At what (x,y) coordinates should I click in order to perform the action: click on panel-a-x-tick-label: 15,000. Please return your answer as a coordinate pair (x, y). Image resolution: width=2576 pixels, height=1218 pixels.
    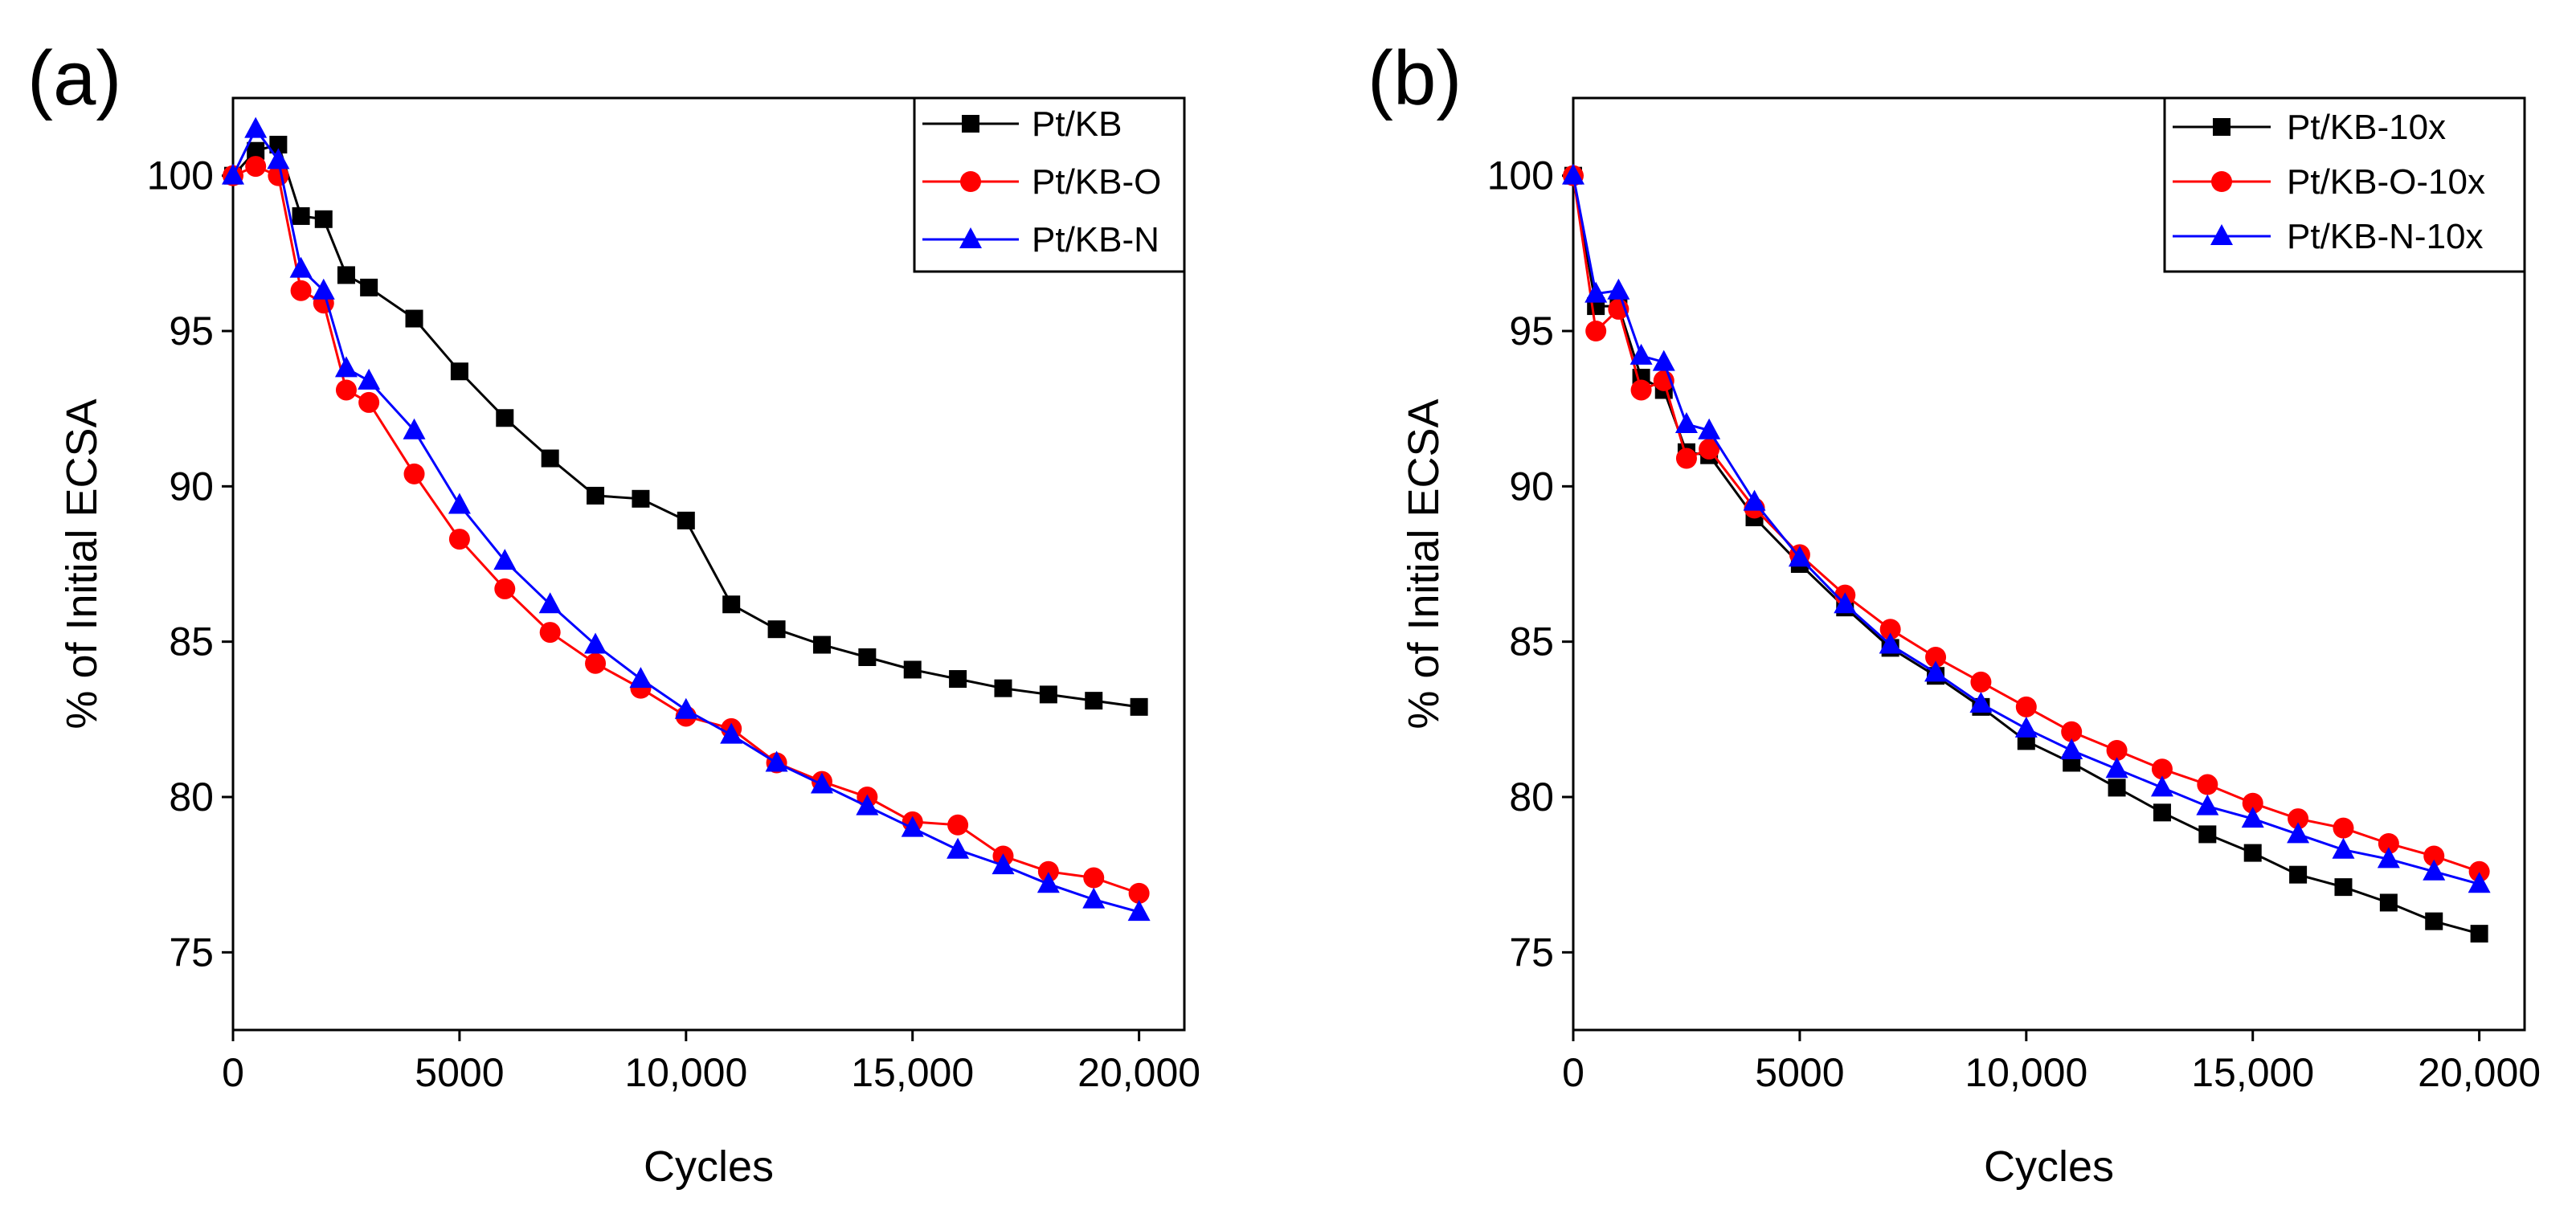
    Looking at the image, I should click on (912, 1072).